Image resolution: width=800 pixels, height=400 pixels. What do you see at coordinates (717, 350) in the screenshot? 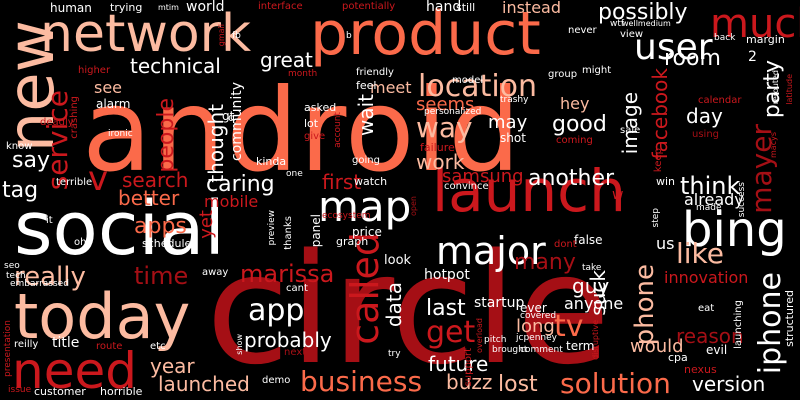
I see `word-evil: evil` at bounding box center [717, 350].